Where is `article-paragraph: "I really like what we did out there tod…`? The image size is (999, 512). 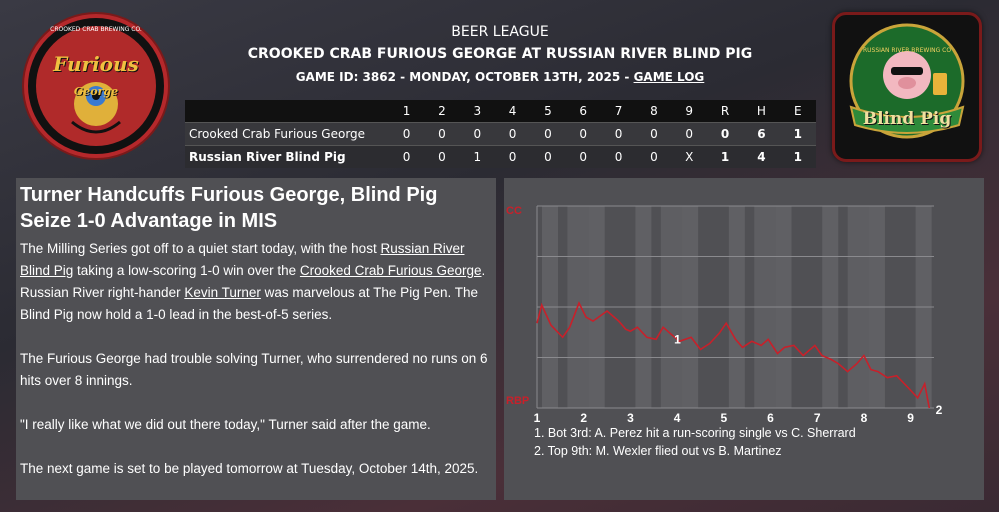 article-paragraph: "I really like what we did out there tod… is located at coordinates (225, 424).